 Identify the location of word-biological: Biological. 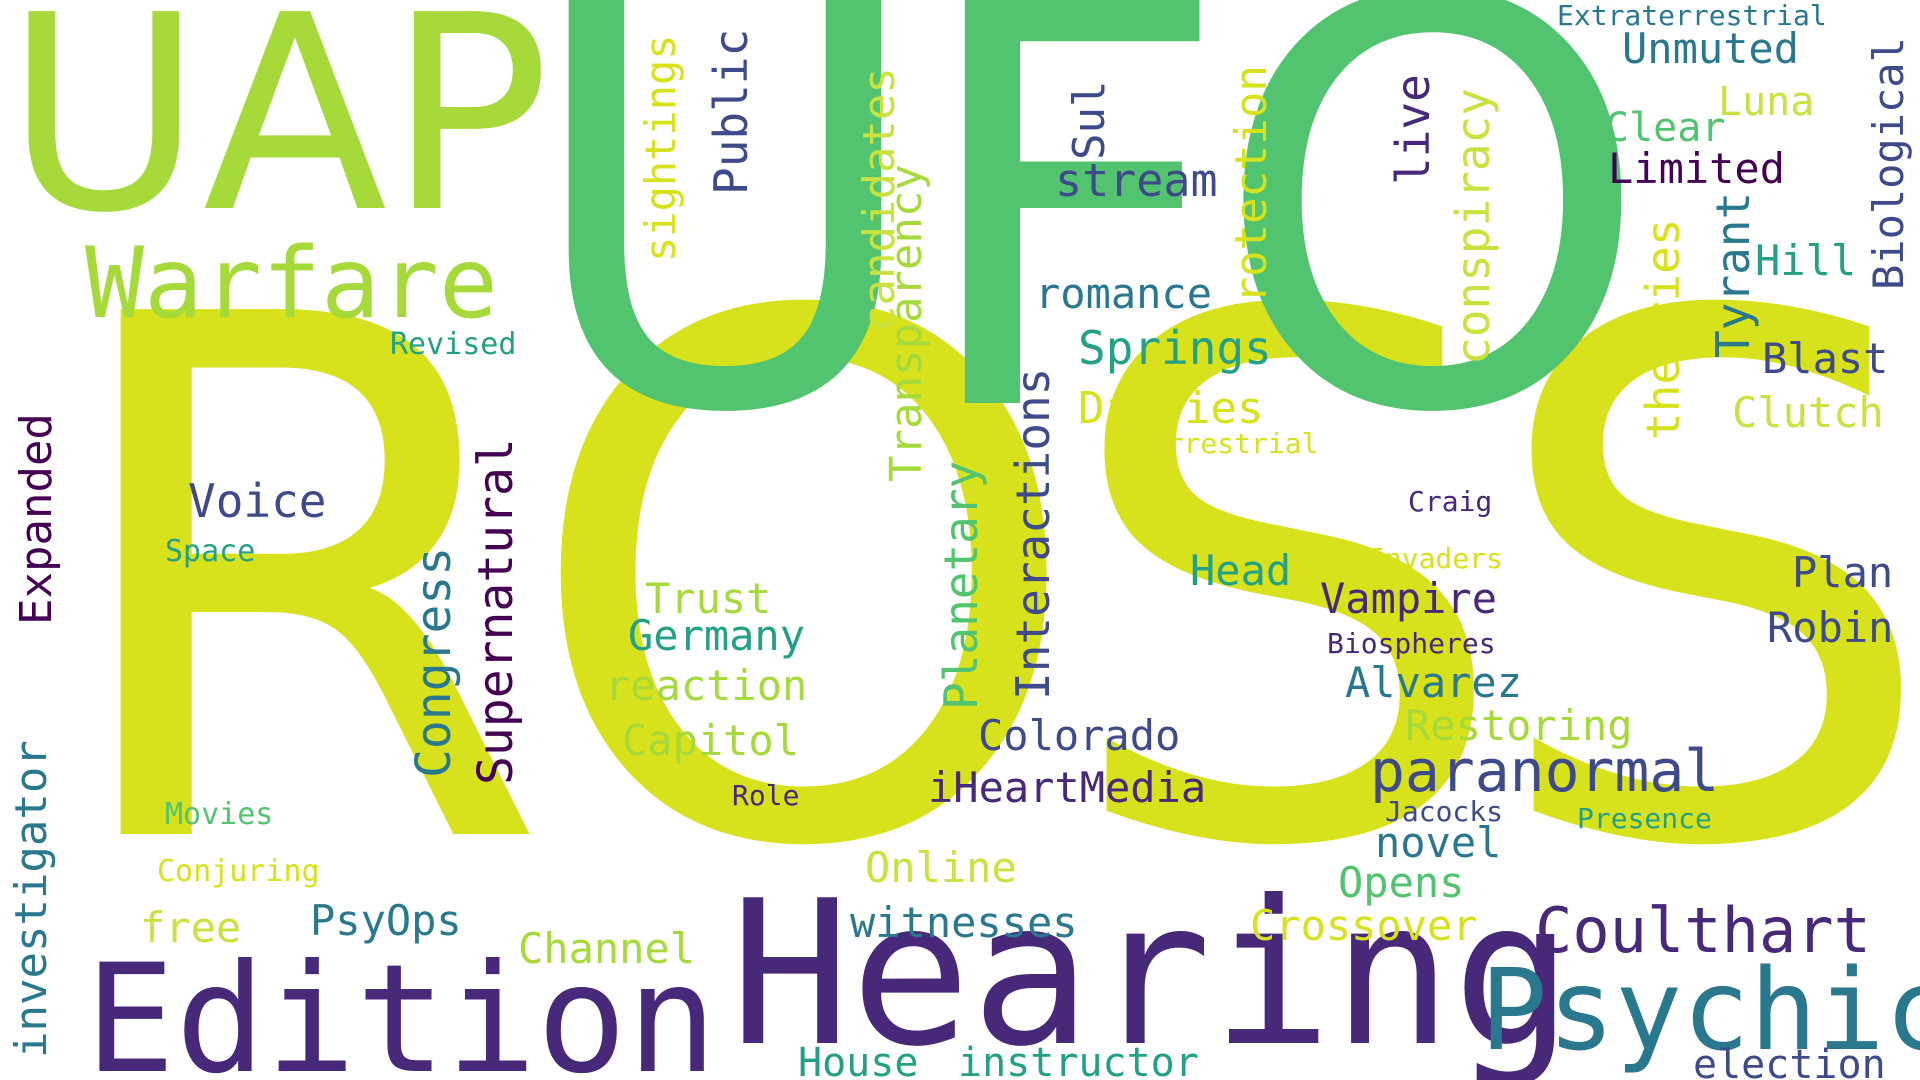
(1888, 163).